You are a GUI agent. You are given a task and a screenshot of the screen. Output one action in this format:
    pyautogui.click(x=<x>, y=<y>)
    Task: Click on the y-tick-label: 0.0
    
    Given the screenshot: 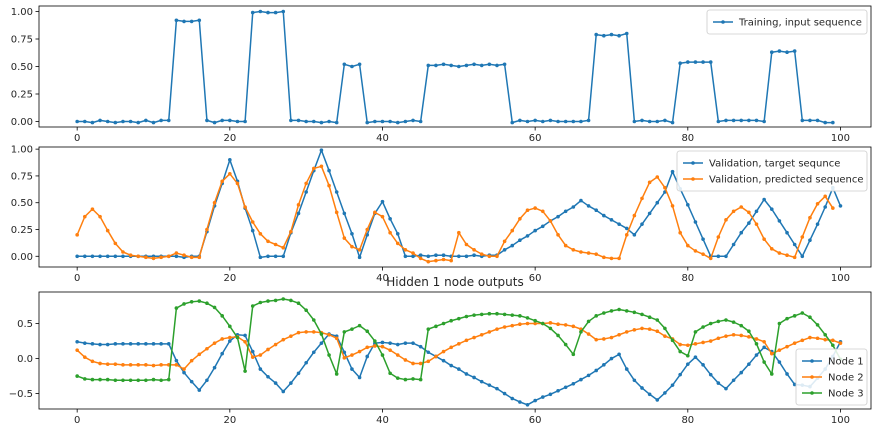 What is the action you would take?
    pyautogui.click(x=25, y=359)
    